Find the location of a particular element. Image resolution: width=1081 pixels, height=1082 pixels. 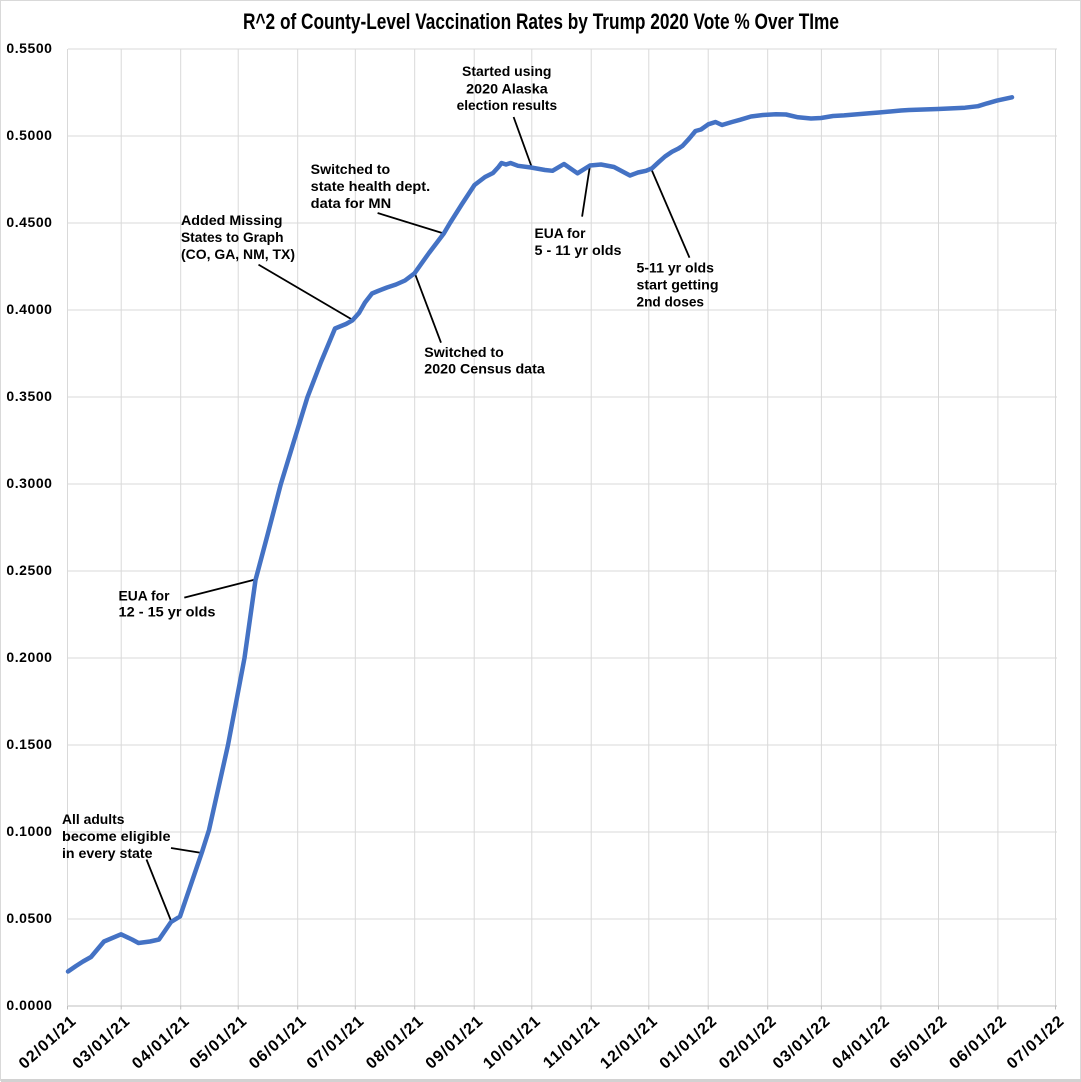

svg-text: 0.4000 is located at coordinates (29, 309).